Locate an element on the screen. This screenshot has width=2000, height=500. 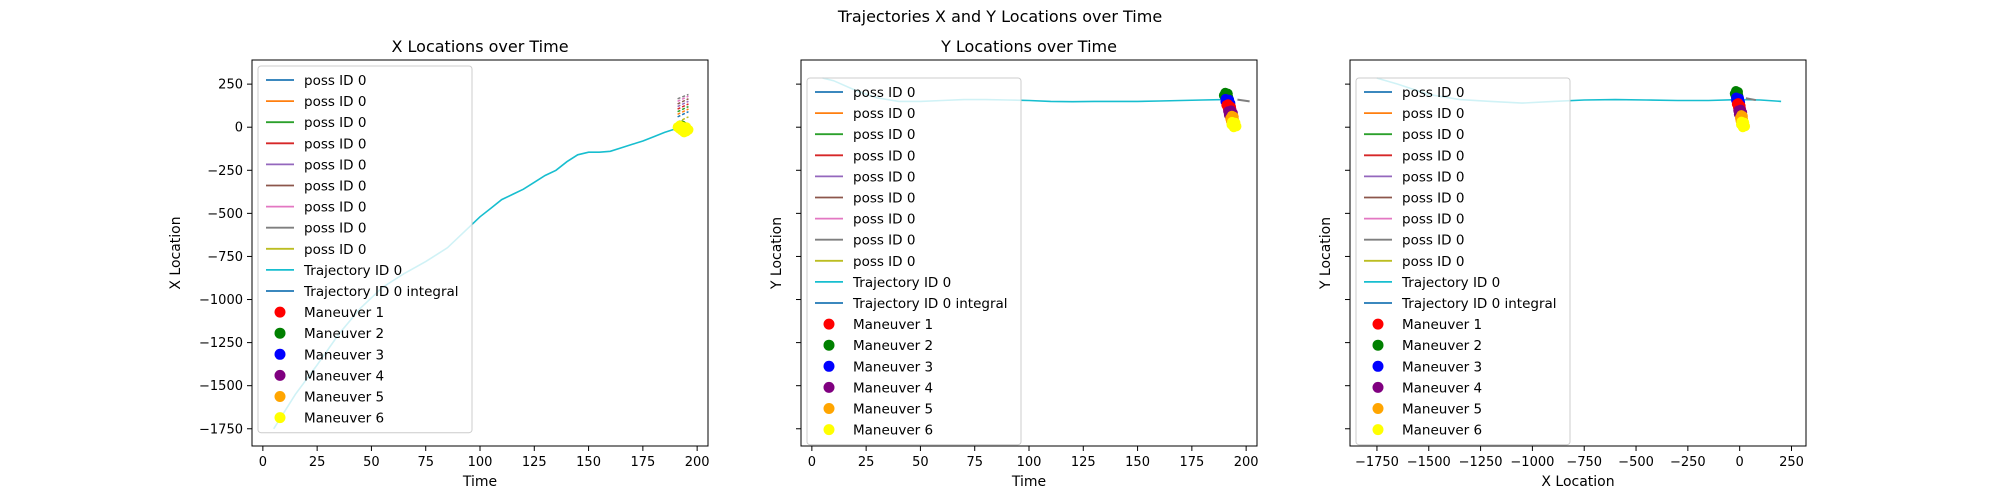
y-axis-label: X Location is located at coordinates (176, 252).